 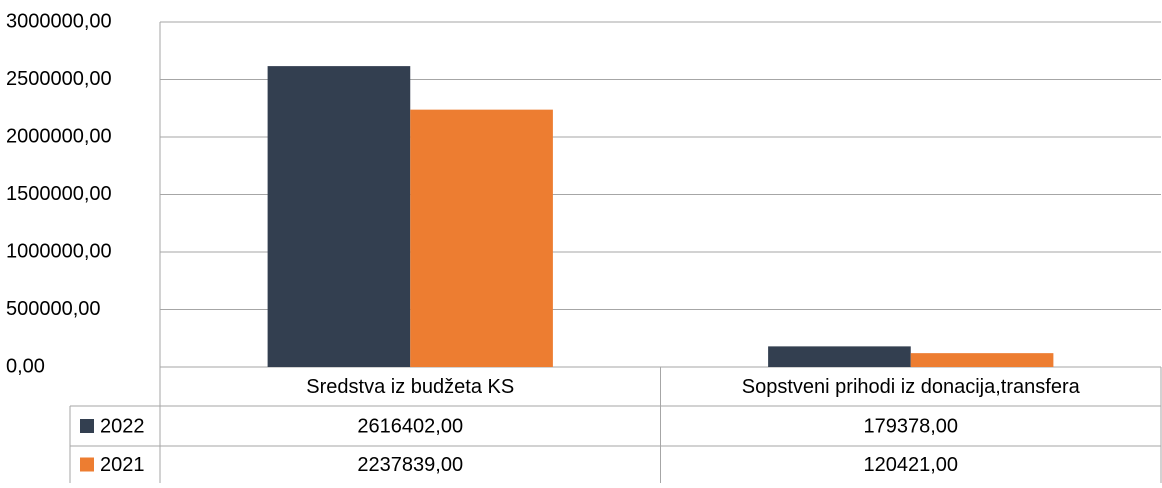 What do you see at coordinates (410, 465) in the screenshot?
I see `table-cell: 2237839,00` at bounding box center [410, 465].